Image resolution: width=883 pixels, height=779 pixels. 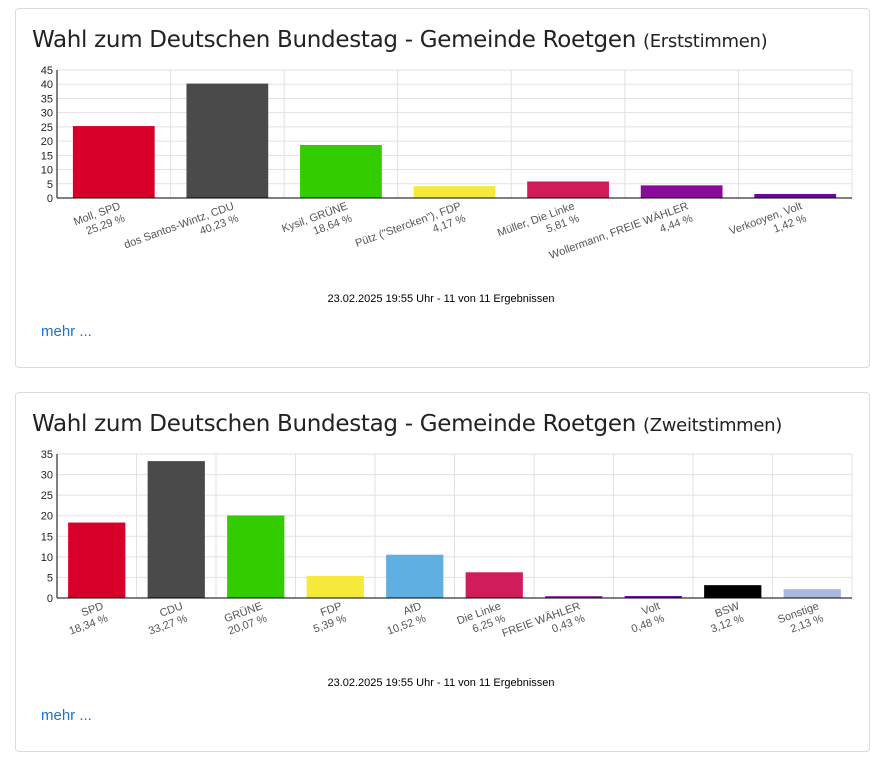 What do you see at coordinates (650, 609) in the screenshot?
I see `category-label: Volt` at bounding box center [650, 609].